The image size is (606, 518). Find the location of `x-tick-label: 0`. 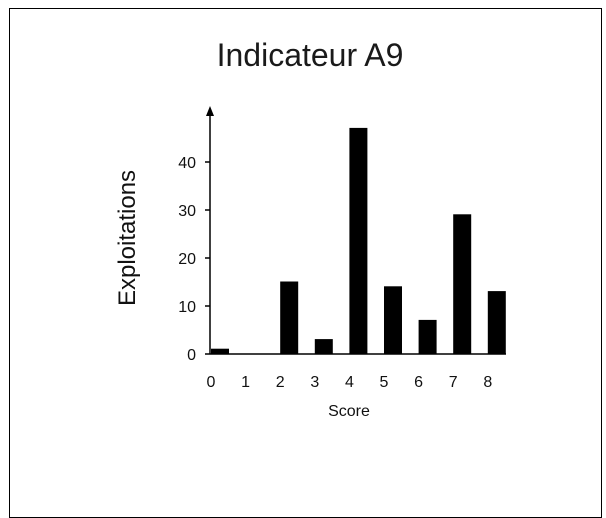

x-tick-label: 0 is located at coordinates (211, 382).